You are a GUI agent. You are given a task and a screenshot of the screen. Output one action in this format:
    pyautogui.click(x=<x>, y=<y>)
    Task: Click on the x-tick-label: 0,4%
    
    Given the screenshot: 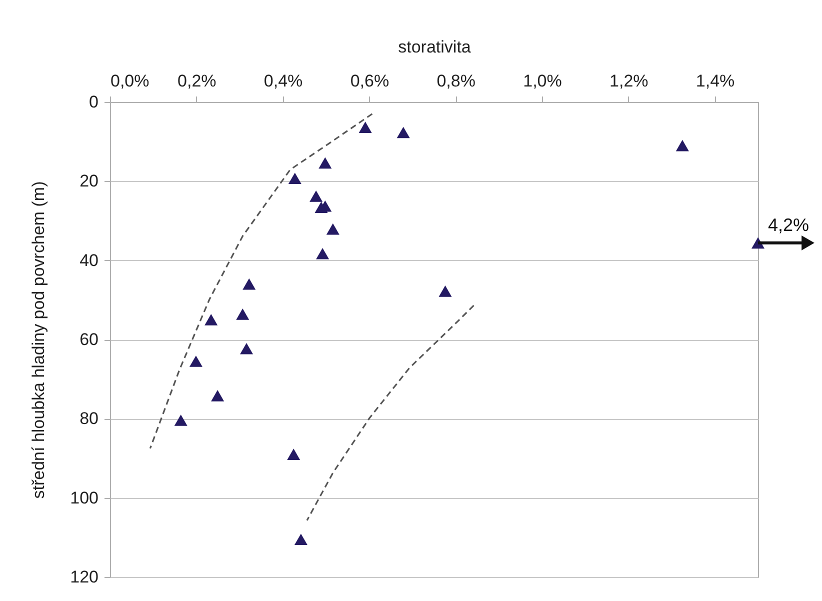 What is the action you would take?
    pyautogui.click(x=283, y=81)
    